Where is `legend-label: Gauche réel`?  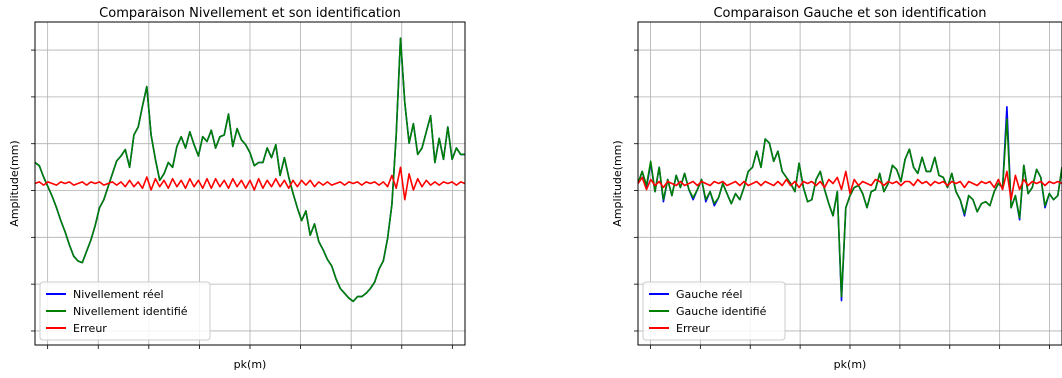 legend-label: Gauche réel is located at coordinates (709, 294).